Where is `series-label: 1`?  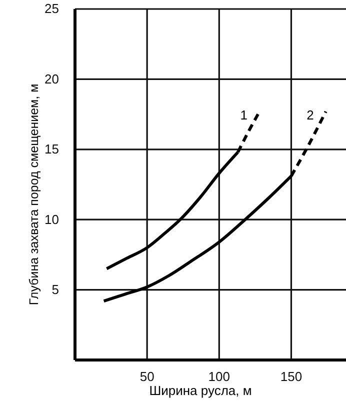 series-label: 1 is located at coordinates (244, 114).